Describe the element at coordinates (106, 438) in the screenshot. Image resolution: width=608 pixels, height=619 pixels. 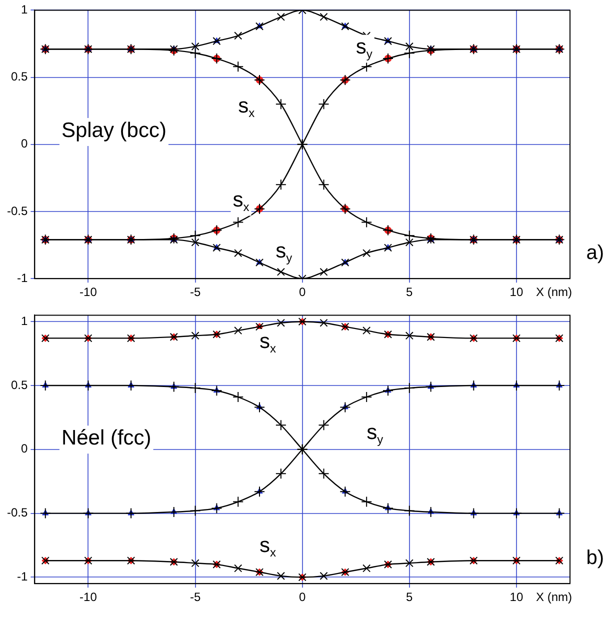
I see `annotation: Néel (fcc)` at that location.